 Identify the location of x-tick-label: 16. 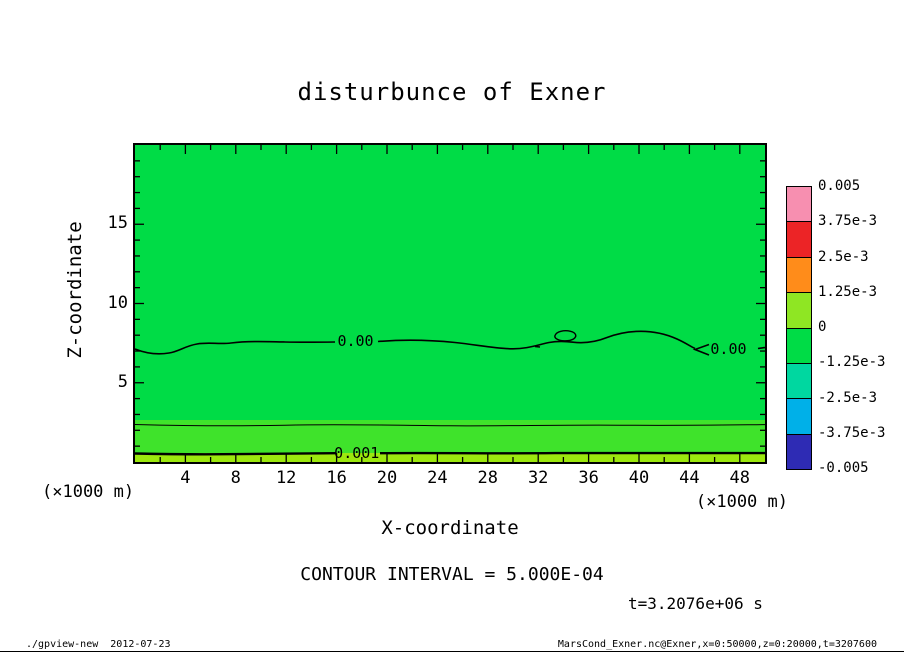
(336, 478).